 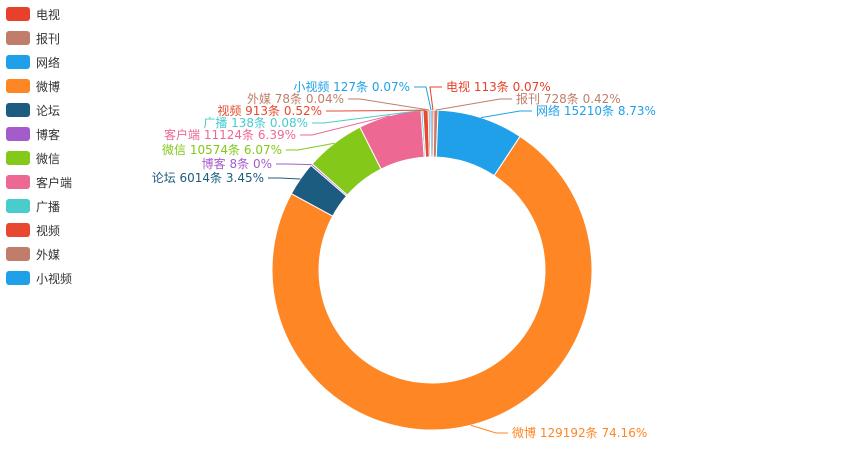 I want to click on legend-label: 广播, so click(x=48, y=206).